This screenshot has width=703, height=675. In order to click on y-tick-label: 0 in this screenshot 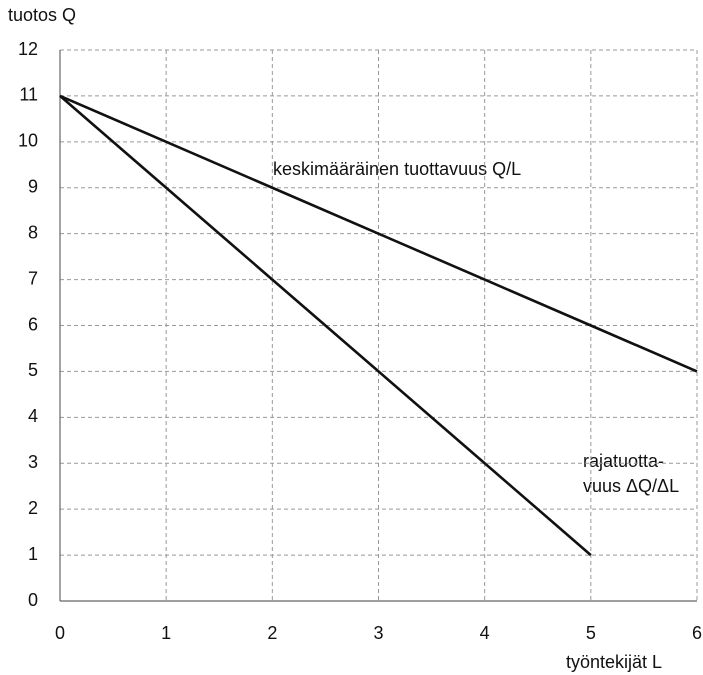, I will do `click(33, 600)`.